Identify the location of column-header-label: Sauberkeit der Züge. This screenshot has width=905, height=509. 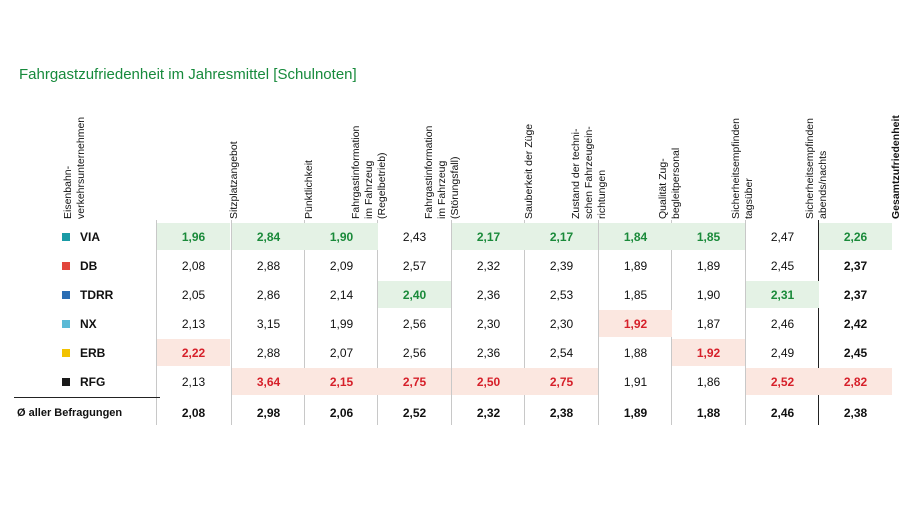
(529, 171).